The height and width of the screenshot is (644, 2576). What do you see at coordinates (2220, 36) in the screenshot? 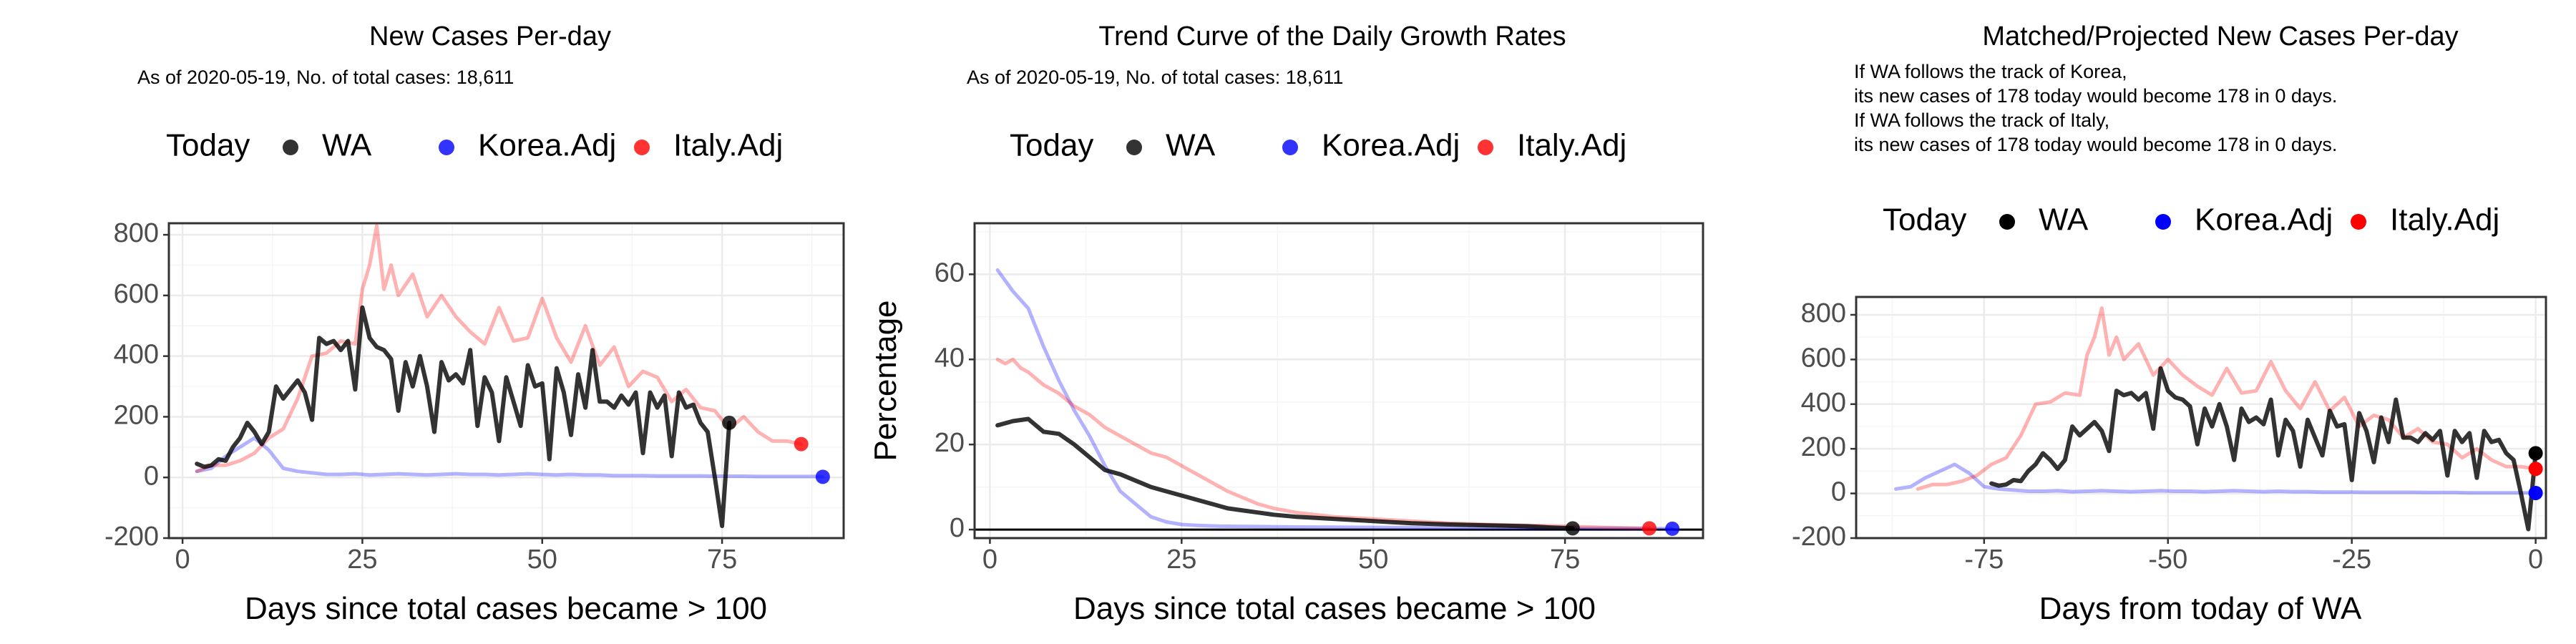
I see `chart-title: Matched/Projected New Cases Per-day` at bounding box center [2220, 36].